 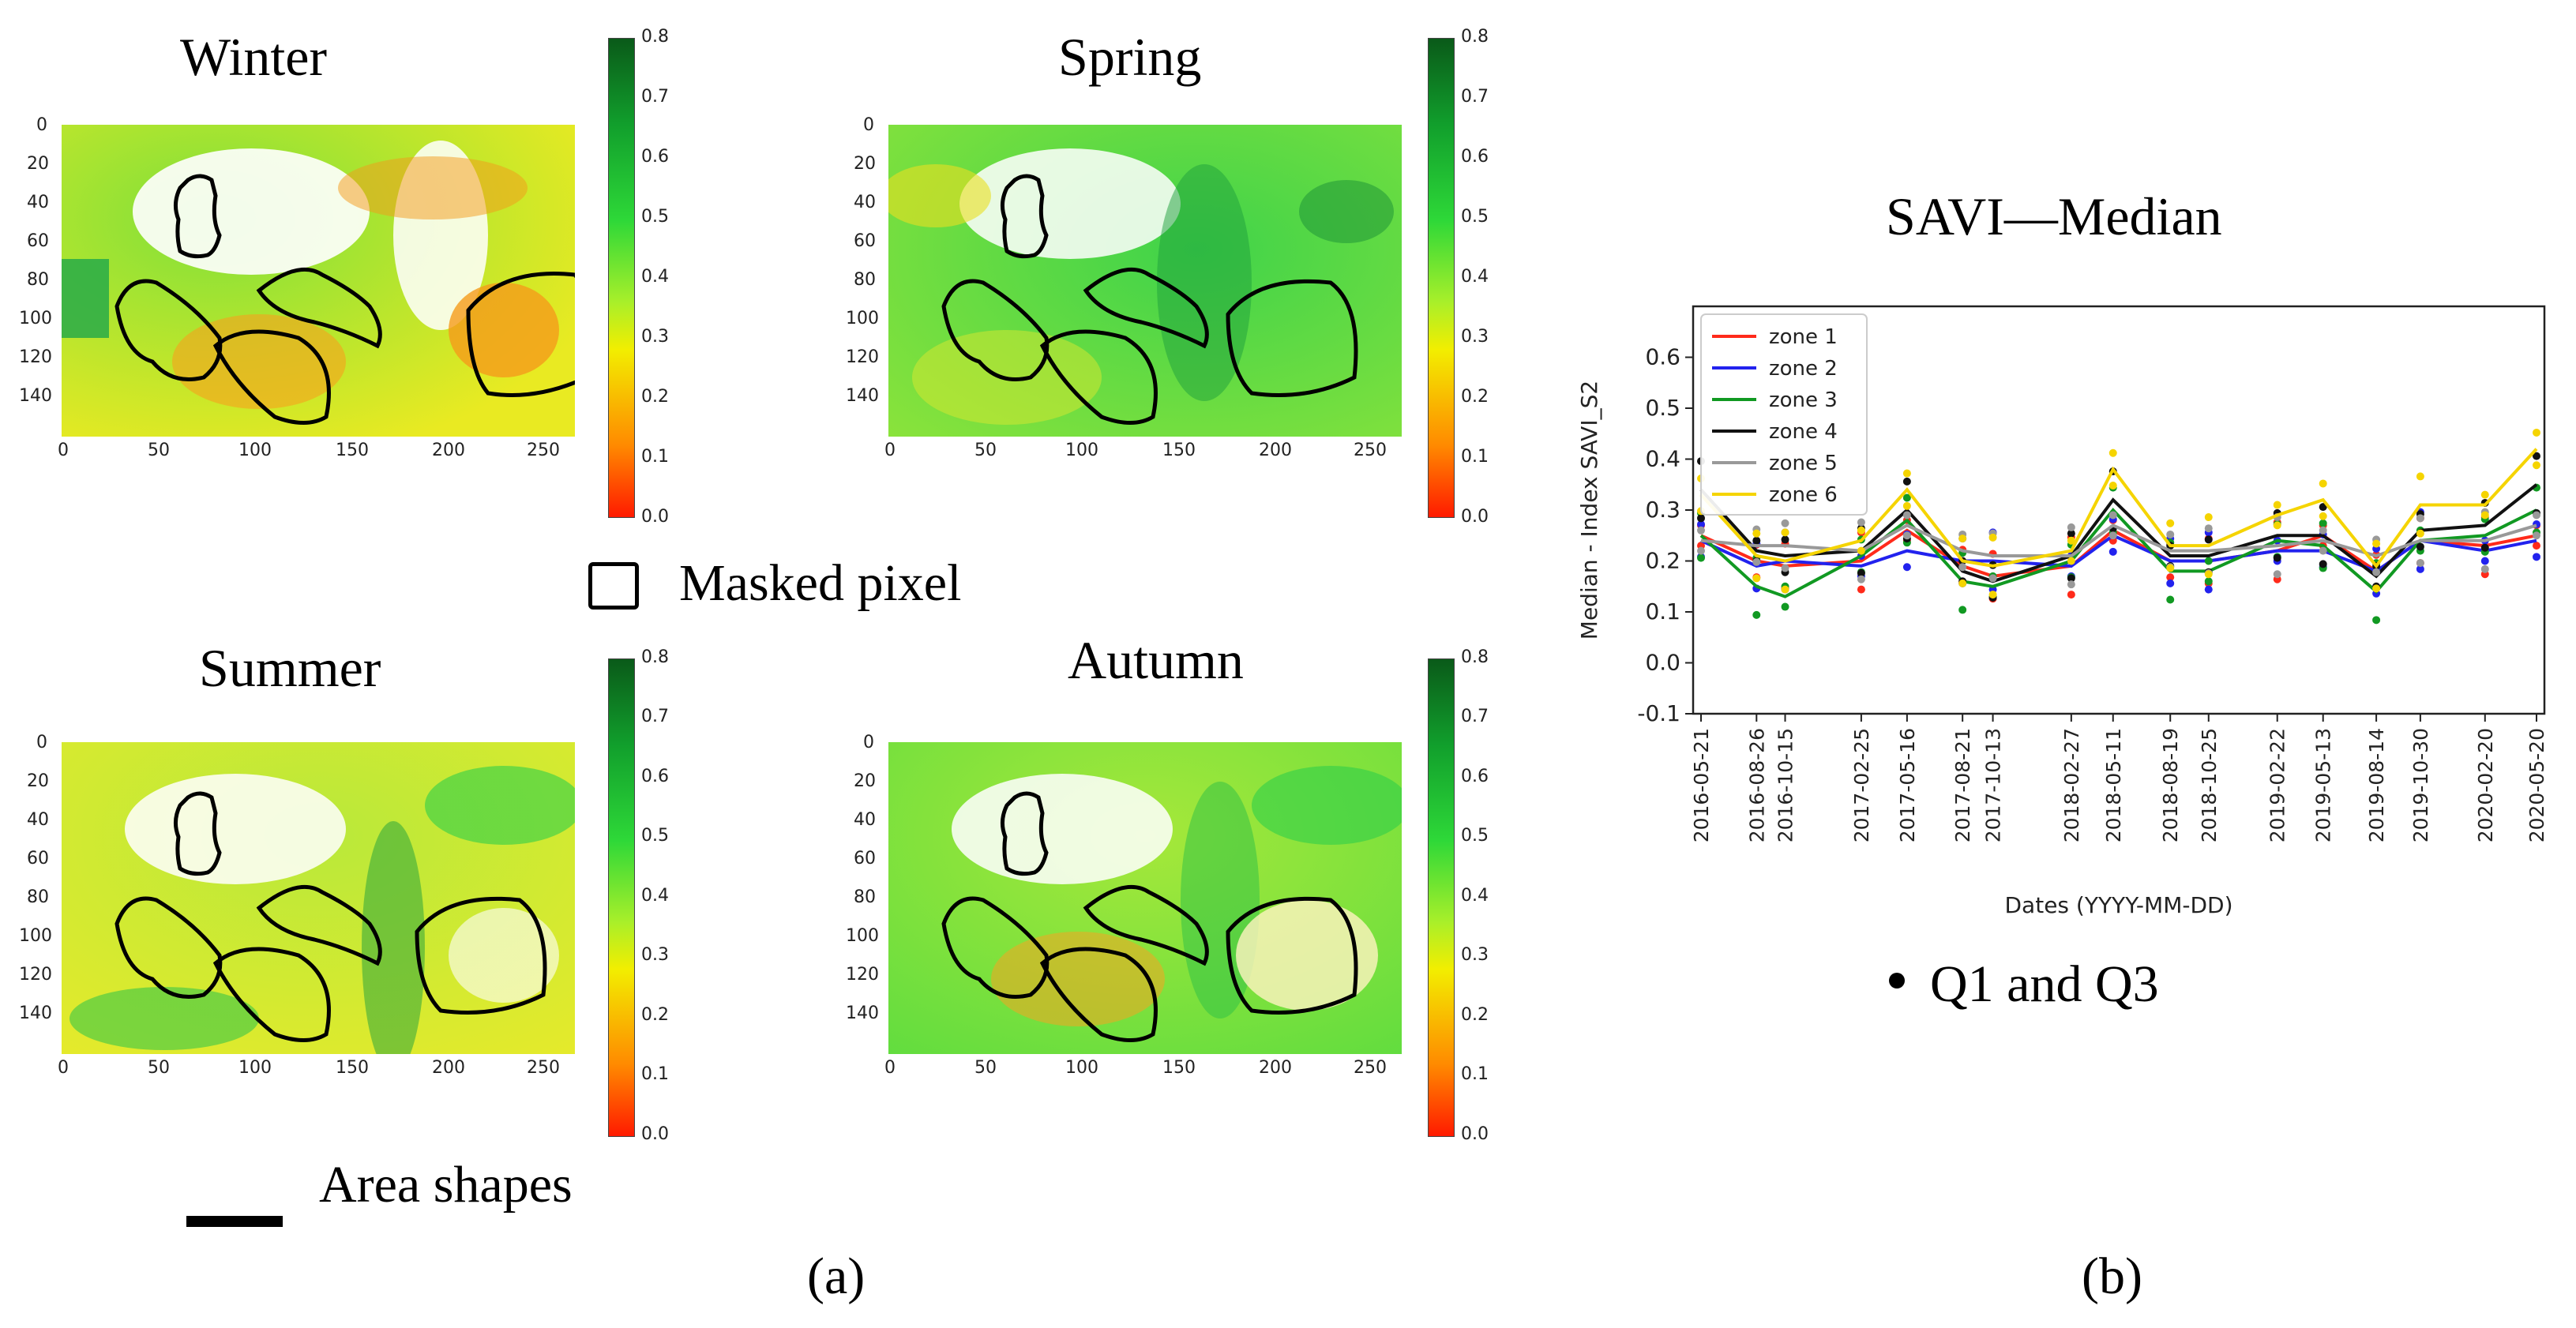 What do you see at coordinates (446, 1185) in the screenshot?
I see `area-shapes-label: Area shapes` at bounding box center [446, 1185].